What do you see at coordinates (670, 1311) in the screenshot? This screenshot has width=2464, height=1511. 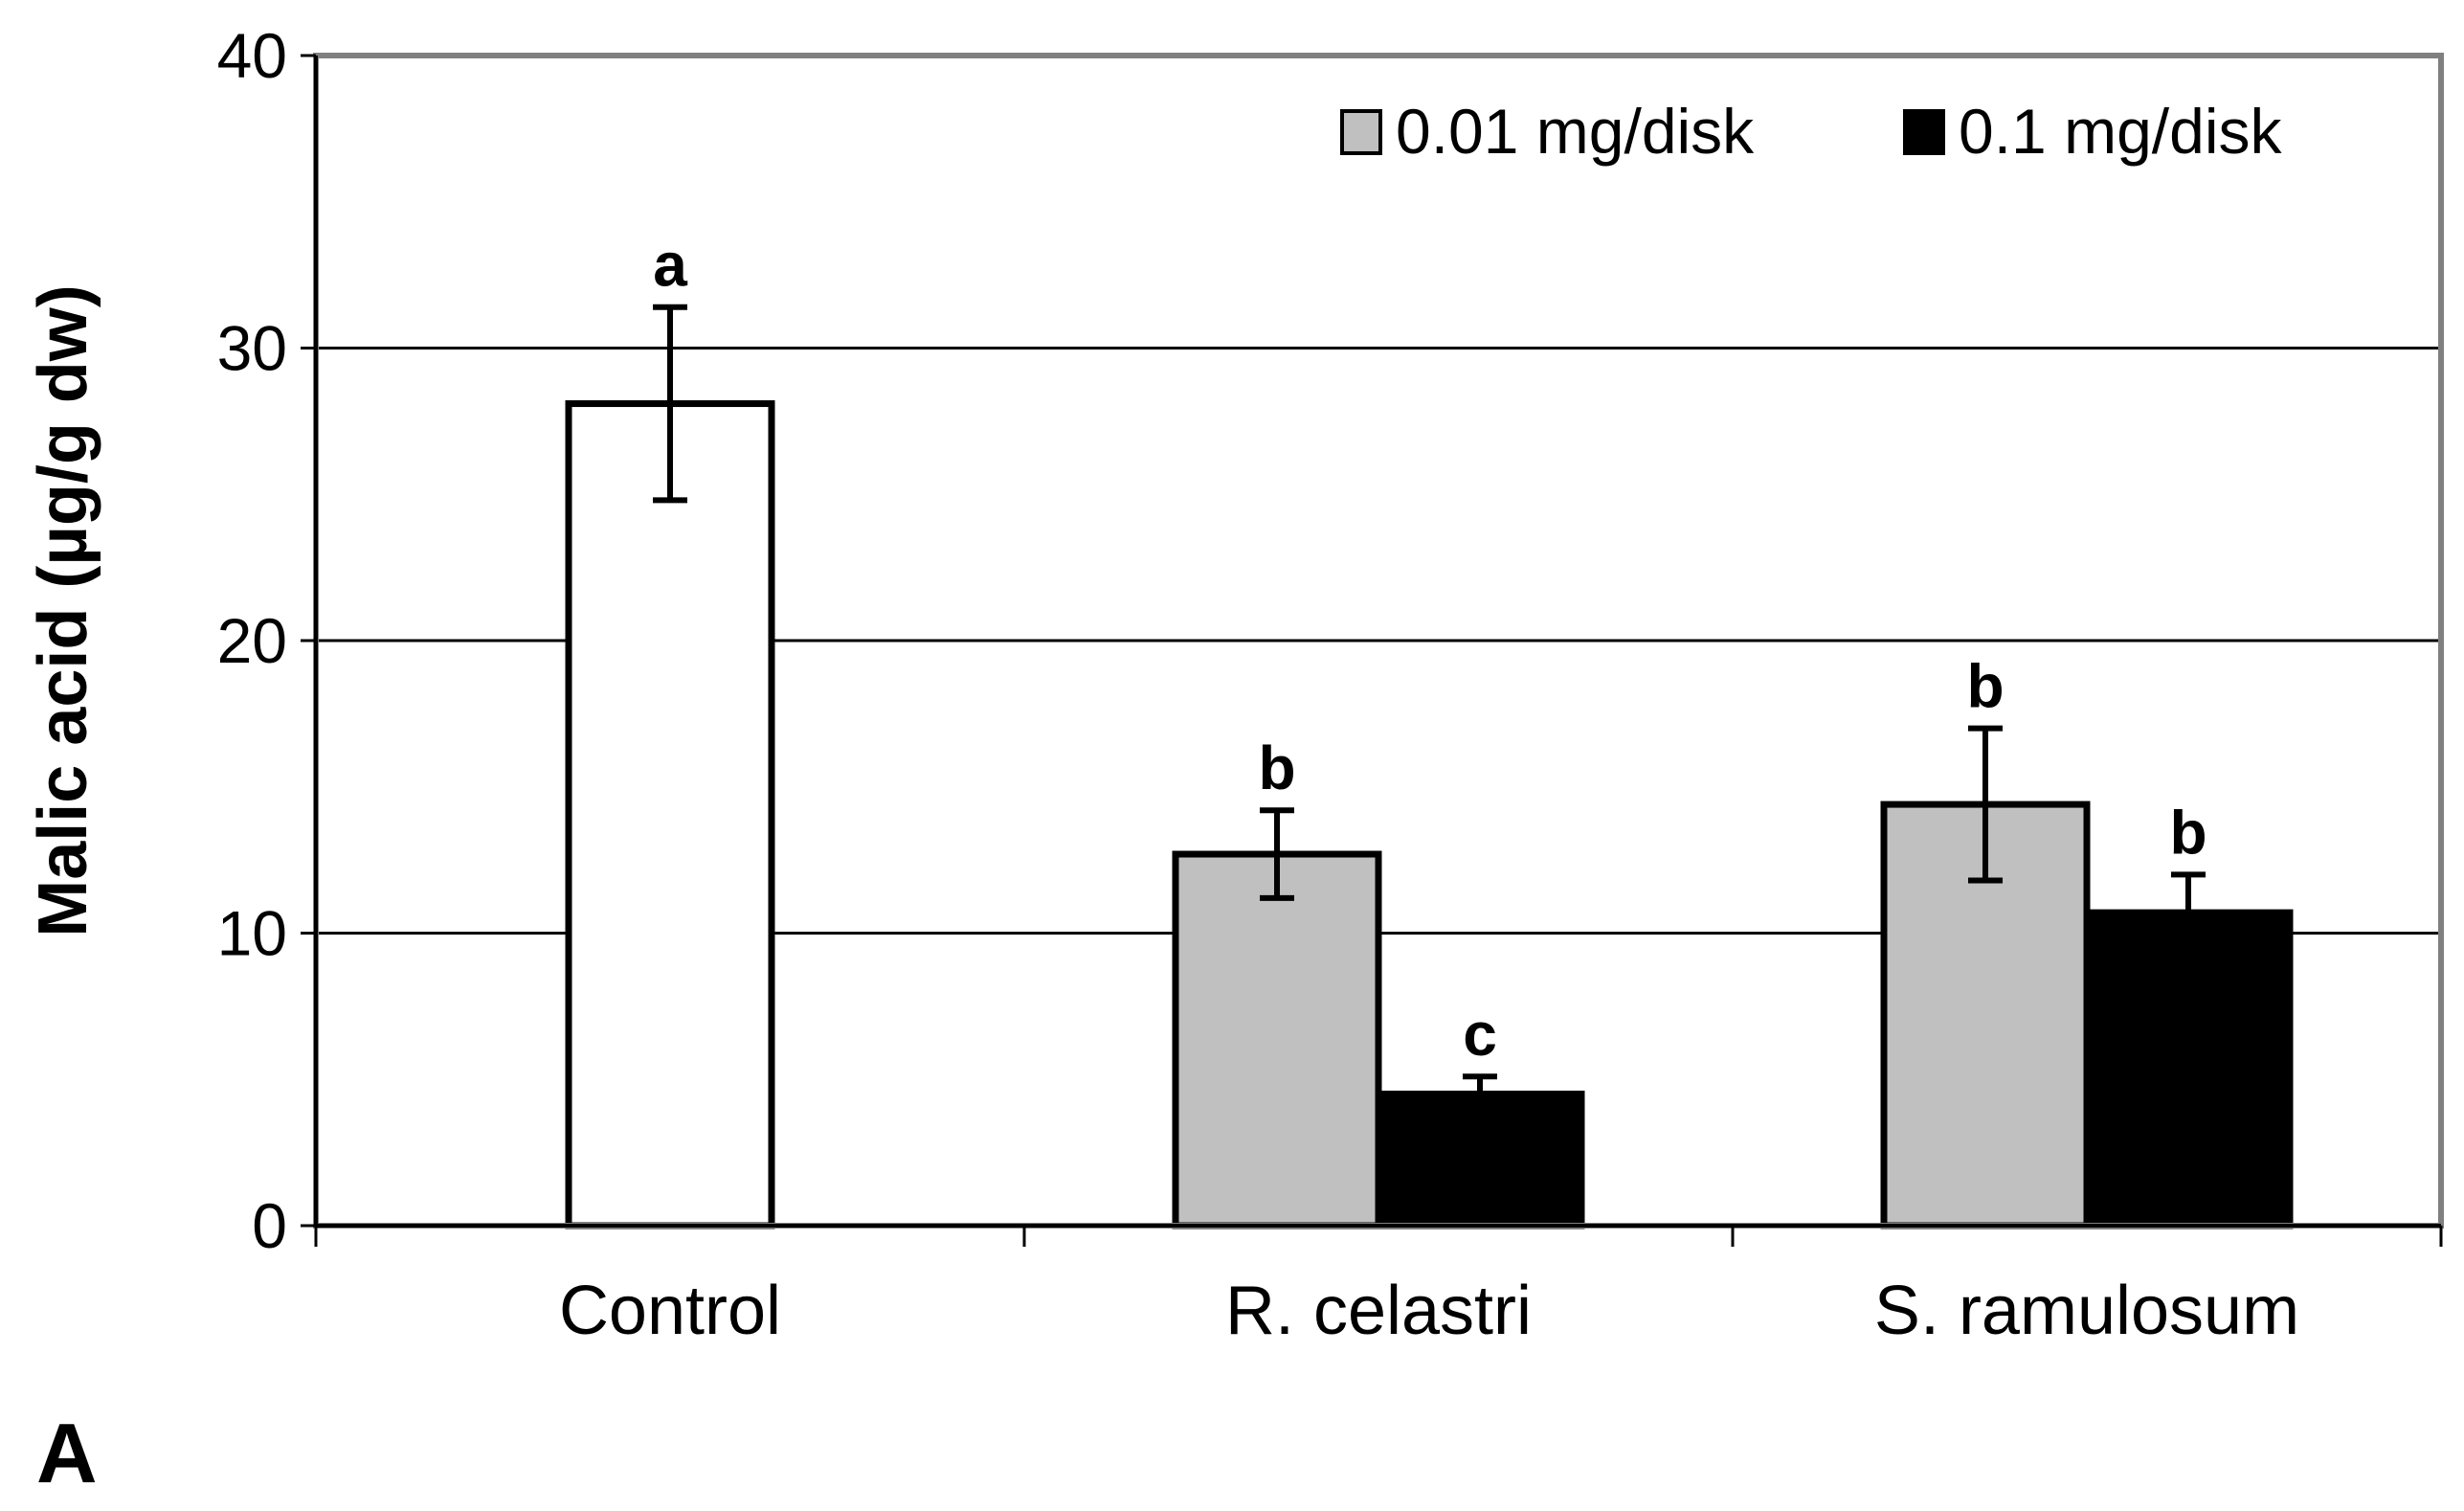 I see `x-category-label: Control` at bounding box center [670, 1311].